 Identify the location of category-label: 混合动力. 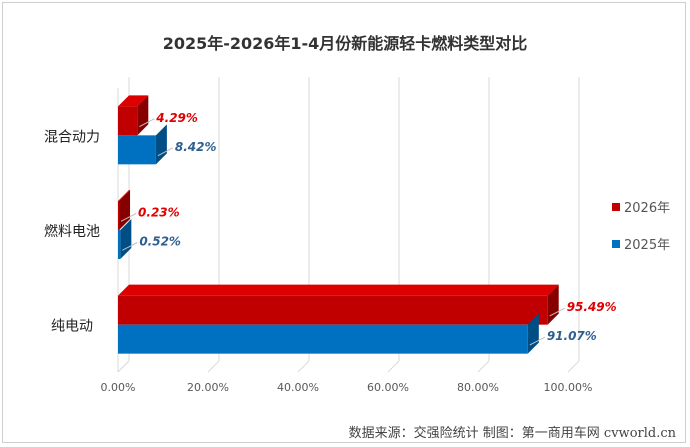
(72, 137).